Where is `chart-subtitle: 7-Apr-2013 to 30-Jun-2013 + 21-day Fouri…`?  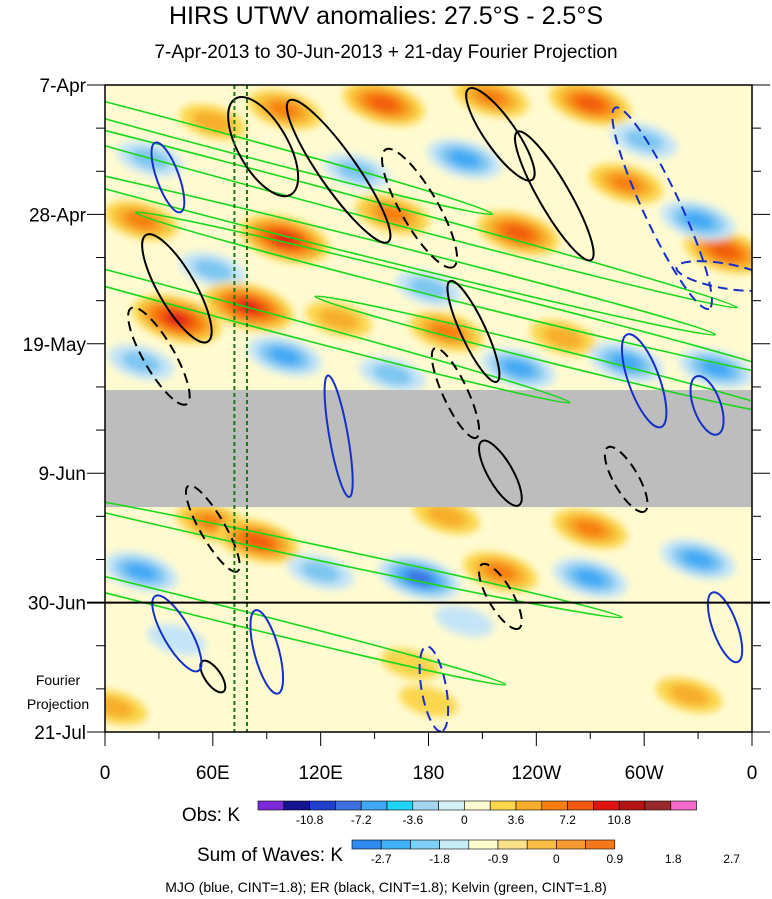 chart-subtitle: 7-Apr-2013 to 30-Jun-2013 + 21-day Fouri… is located at coordinates (385, 52).